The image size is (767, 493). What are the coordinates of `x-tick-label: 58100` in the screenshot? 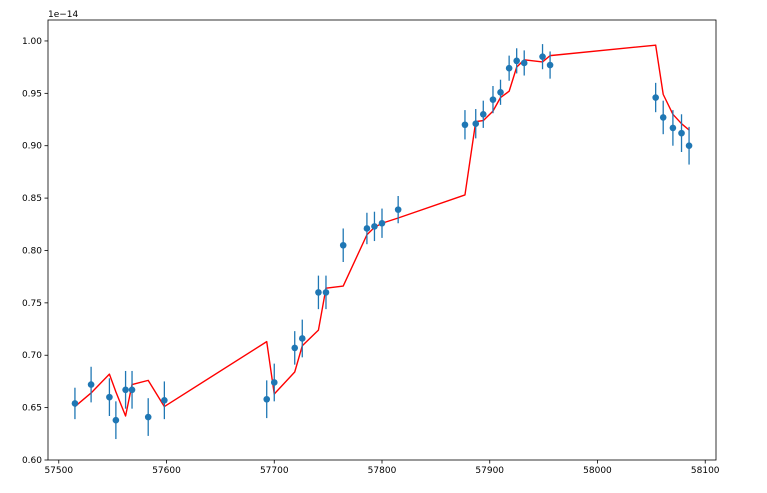 It's located at (705, 471).